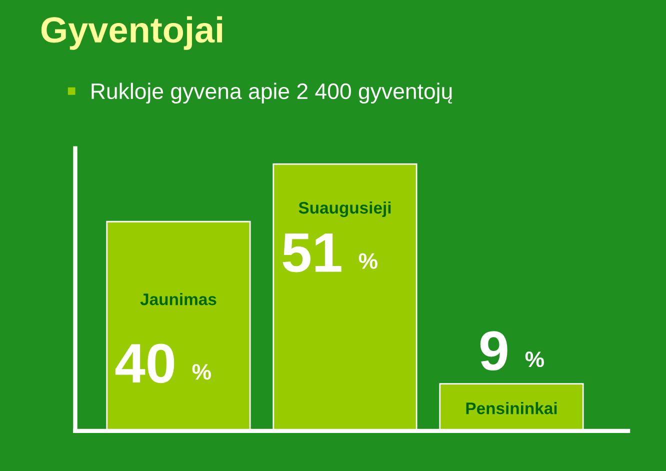 The height and width of the screenshot is (471, 666). I want to click on x-tick-label: Jaunimas, so click(178, 299).